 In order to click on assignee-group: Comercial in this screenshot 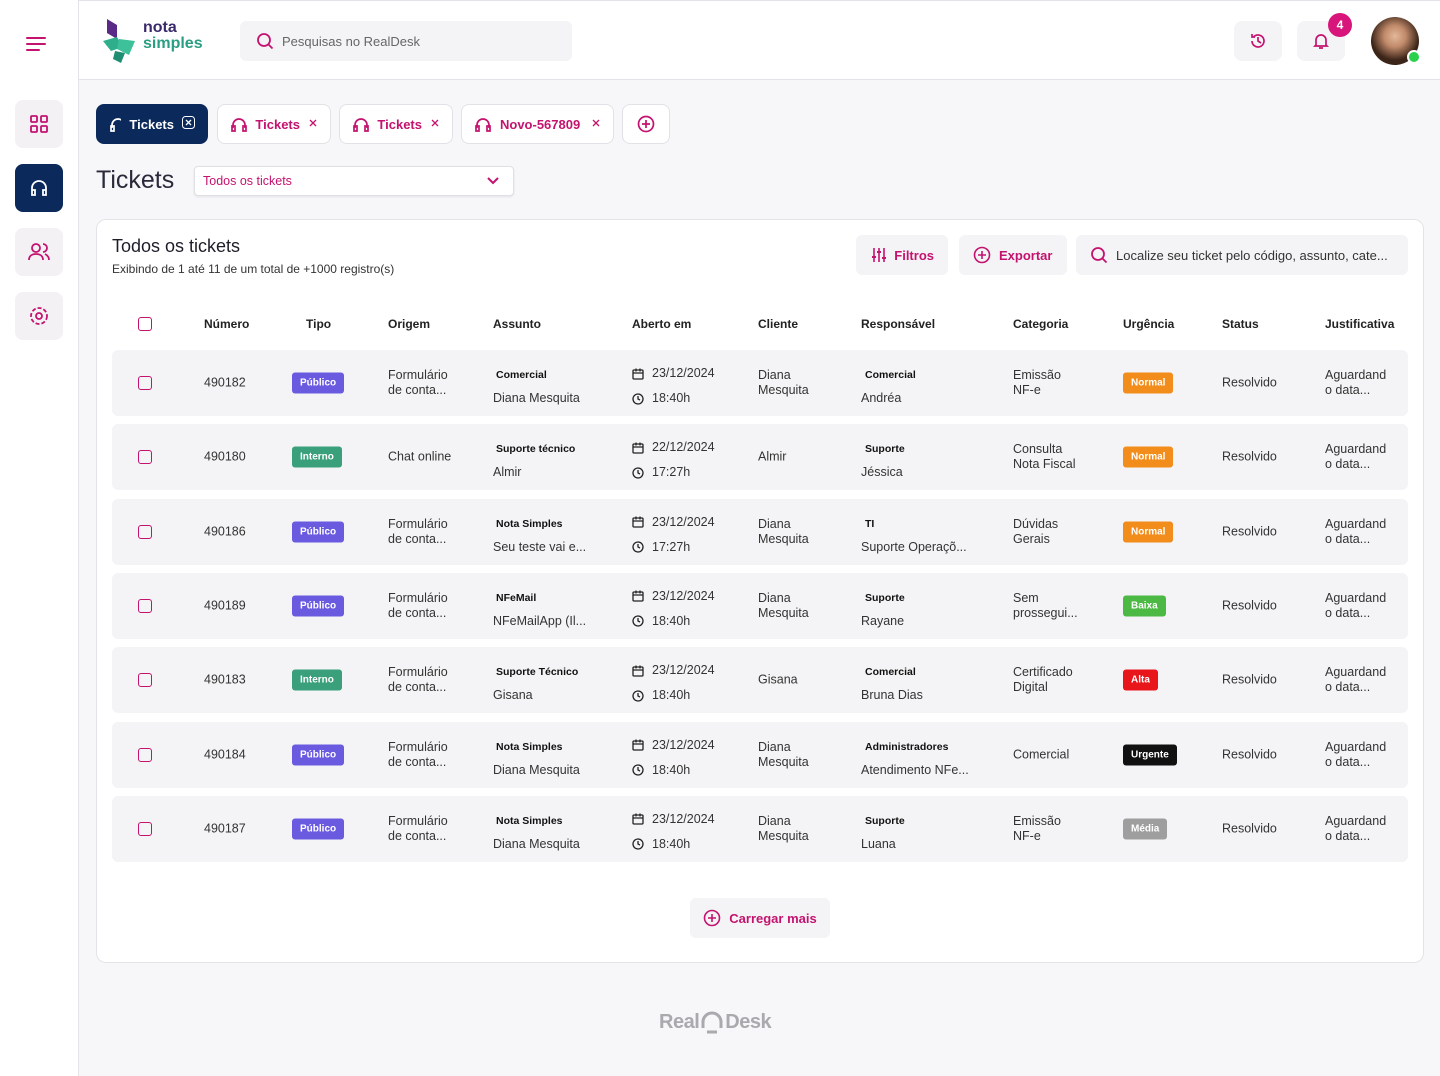, I will do `click(890, 375)`.